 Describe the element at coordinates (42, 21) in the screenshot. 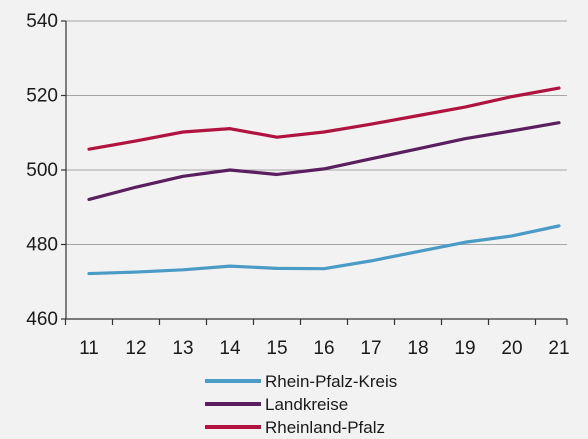

I see `y-tick-label: 540` at that location.